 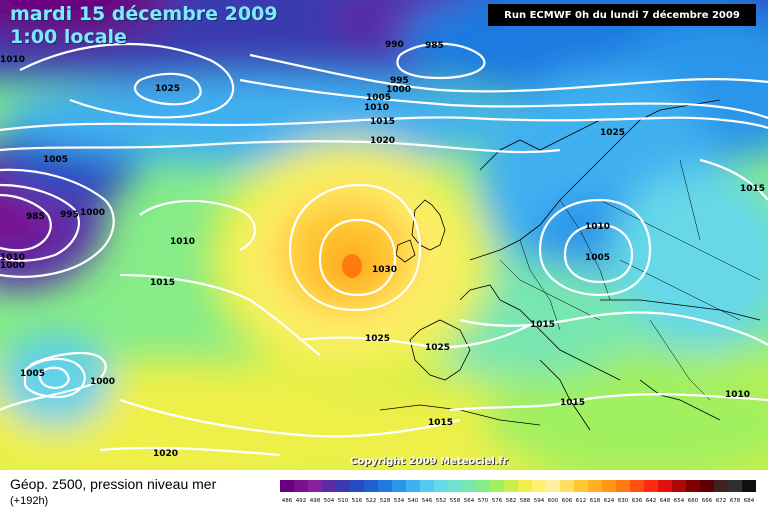 What do you see at coordinates (113, 484) in the screenshot?
I see `legend-title: Géop. z500, pression niveau mer` at bounding box center [113, 484].